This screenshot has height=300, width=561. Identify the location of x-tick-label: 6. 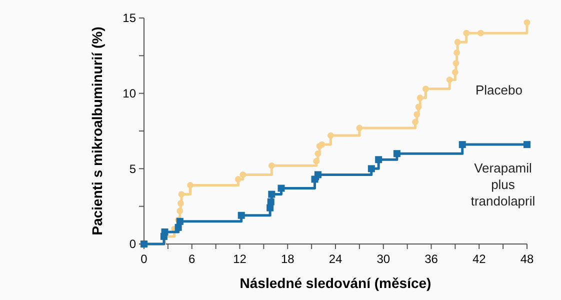
(192, 259).